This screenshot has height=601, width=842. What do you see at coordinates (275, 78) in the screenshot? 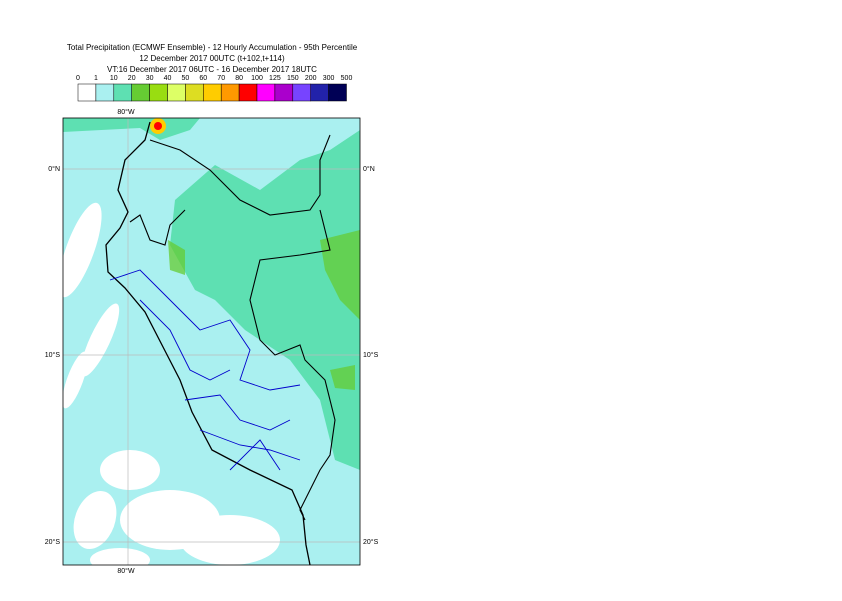
I see `legend-label: 125` at bounding box center [275, 78].